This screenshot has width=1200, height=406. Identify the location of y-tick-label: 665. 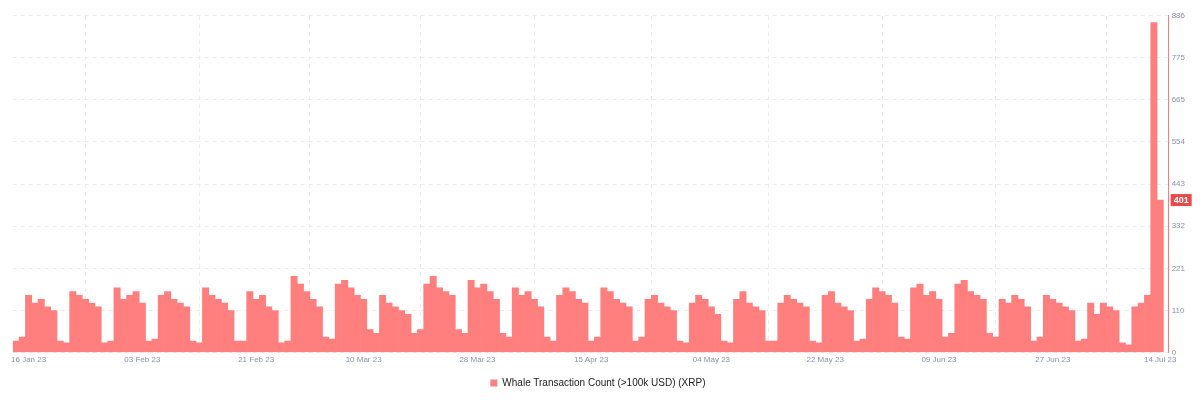
(1178, 99).